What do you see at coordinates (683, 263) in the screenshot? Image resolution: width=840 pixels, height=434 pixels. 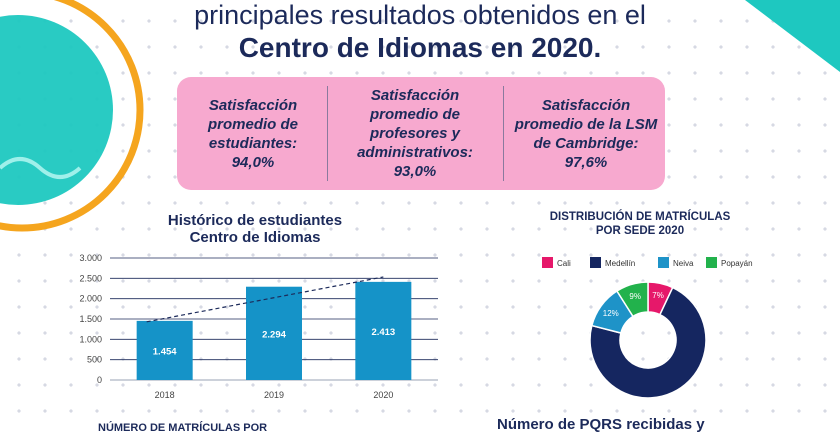 I see `legend-label: Neiva` at bounding box center [683, 263].